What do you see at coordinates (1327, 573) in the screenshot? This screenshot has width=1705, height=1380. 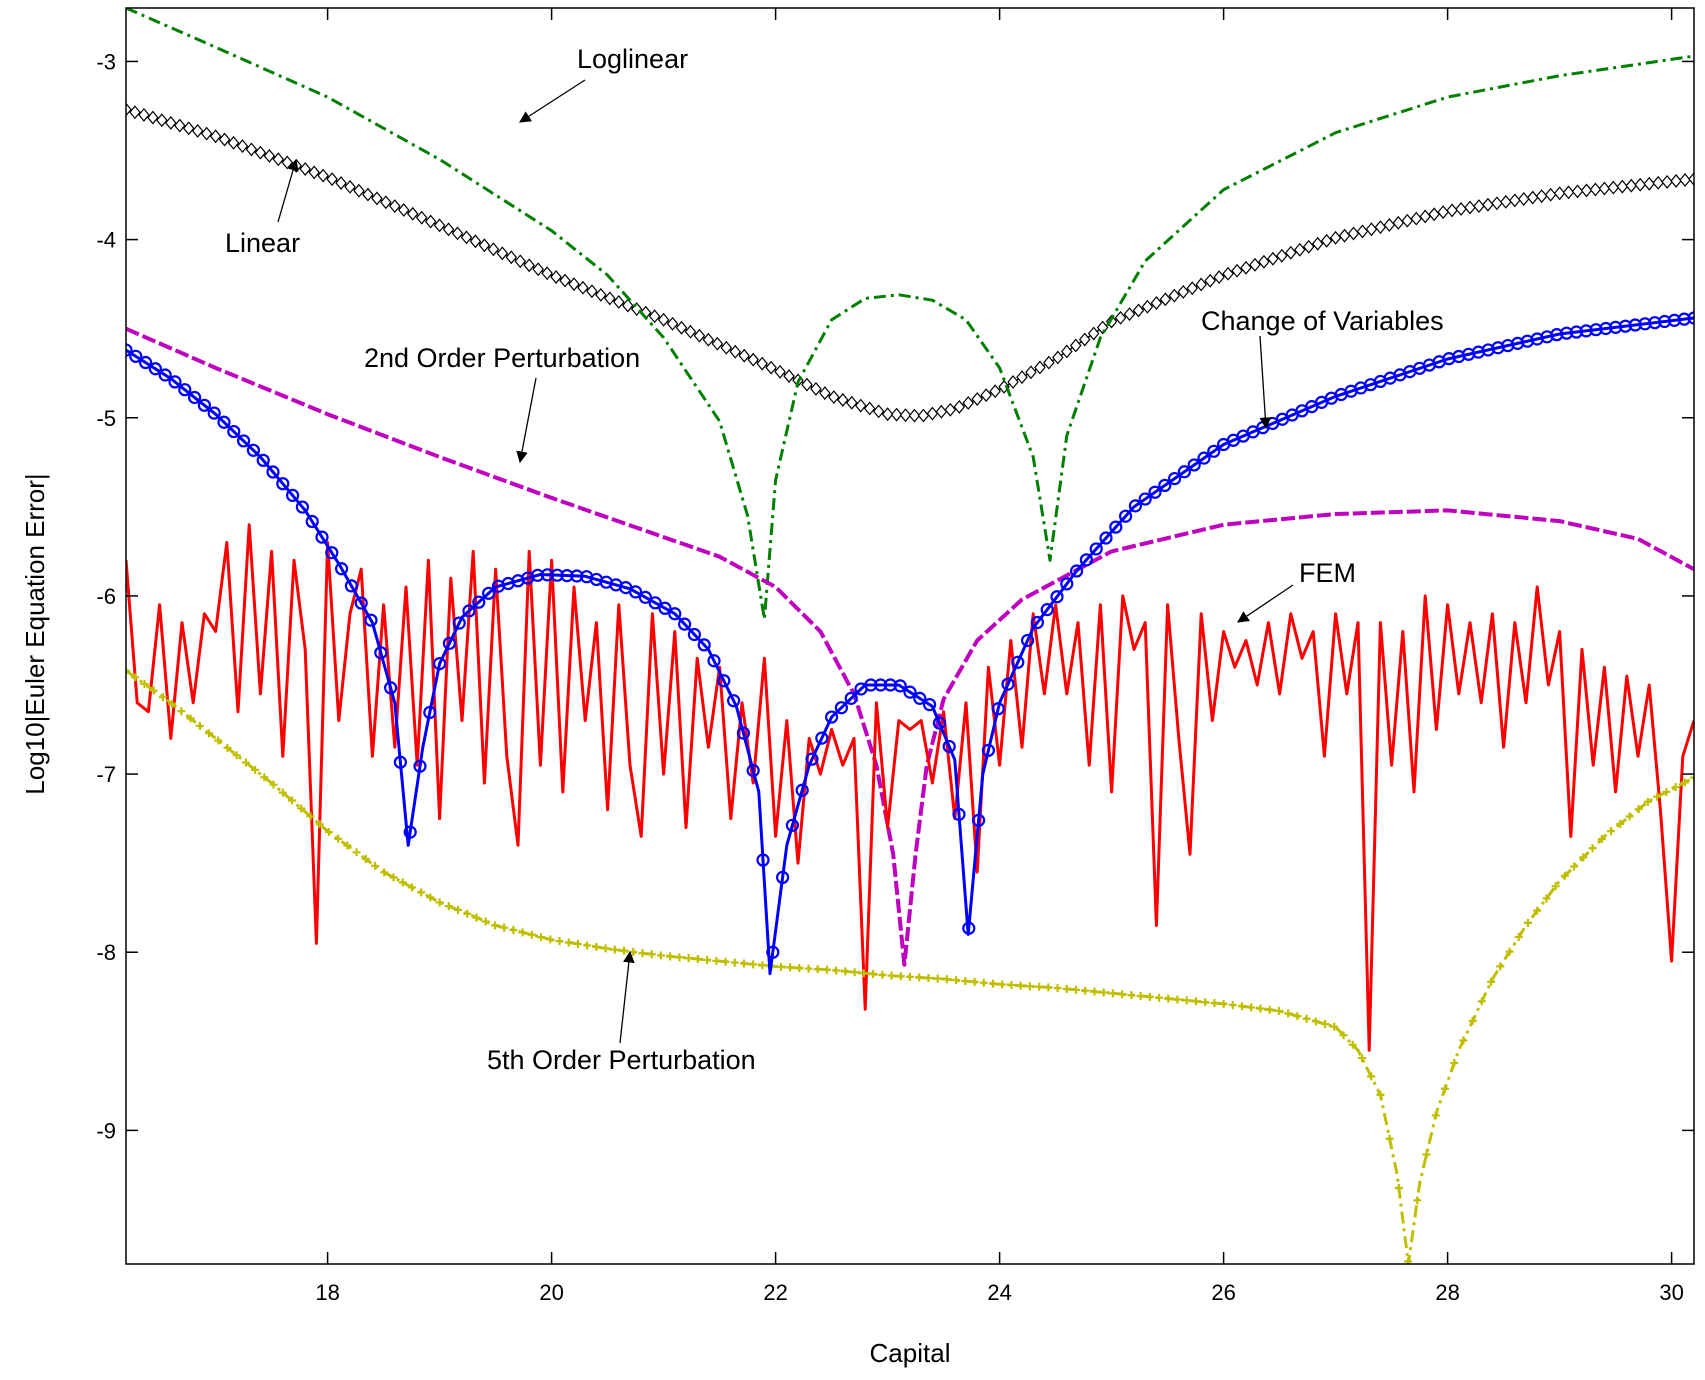 I see `annotation-fem: FEM` at bounding box center [1327, 573].